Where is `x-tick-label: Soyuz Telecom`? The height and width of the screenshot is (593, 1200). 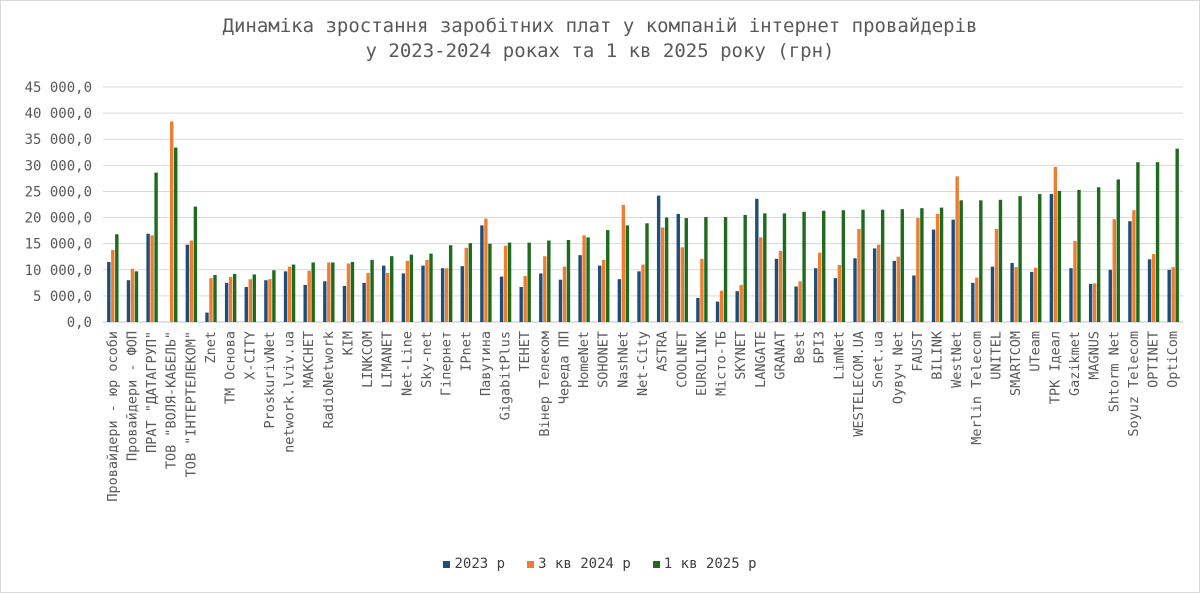
x-tick-label: Soyuz Telecom is located at coordinates (1134, 384).